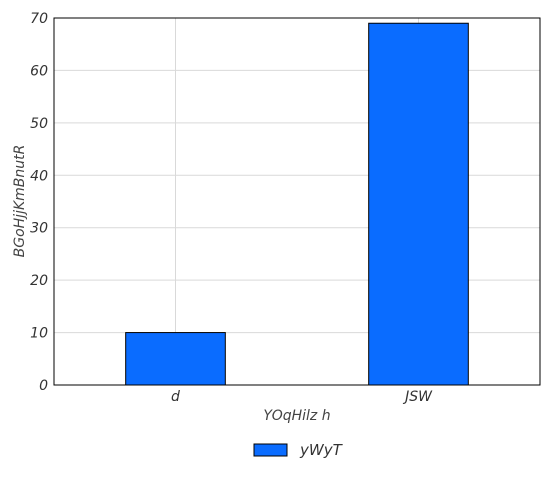  I want to click on y-tick-label: 40, so click(39, 176).